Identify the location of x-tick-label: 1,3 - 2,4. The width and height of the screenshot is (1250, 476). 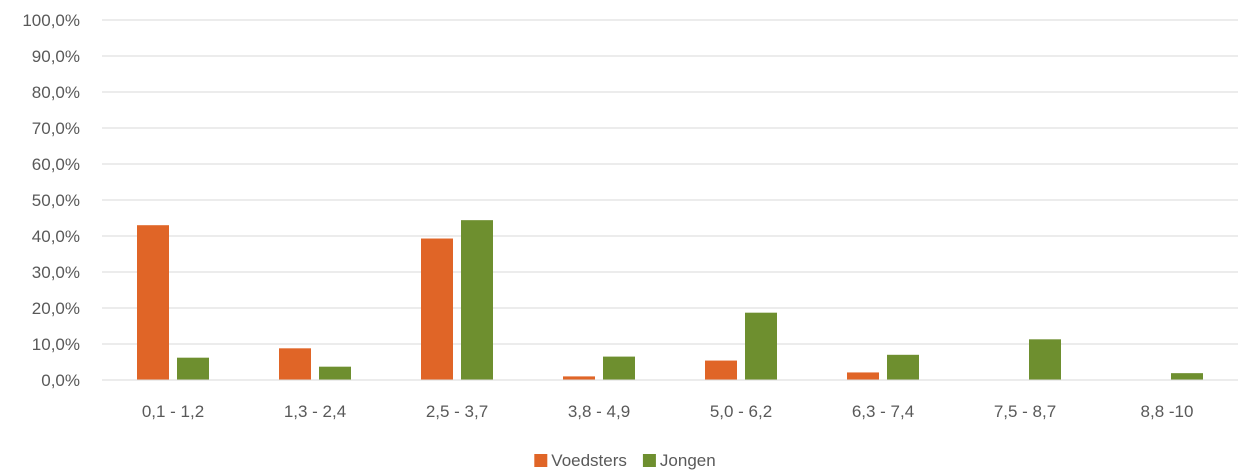
(315, 411).